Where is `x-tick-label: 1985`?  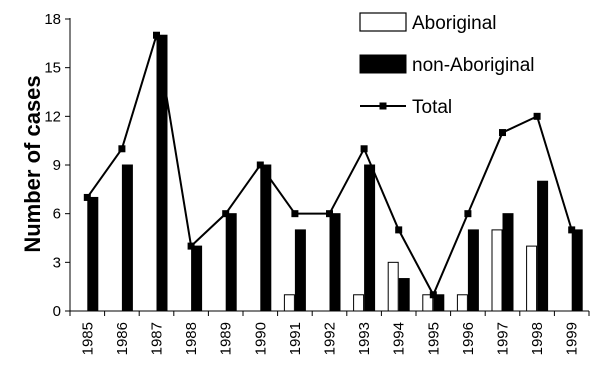
x-tick-label: 1985 is located at coordinates (87, 338).